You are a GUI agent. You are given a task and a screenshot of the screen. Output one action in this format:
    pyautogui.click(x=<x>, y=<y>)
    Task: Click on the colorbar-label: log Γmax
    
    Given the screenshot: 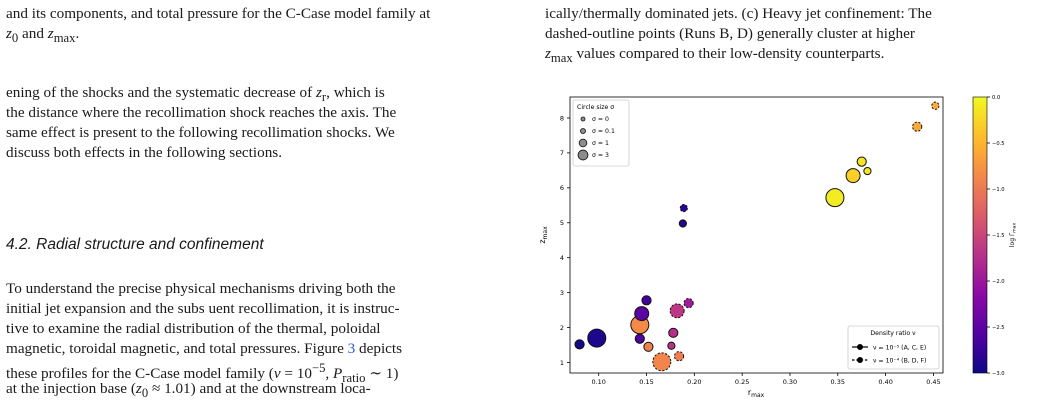 What is the action you would take?
    pyautogui.click(x=1013, y=235)
    